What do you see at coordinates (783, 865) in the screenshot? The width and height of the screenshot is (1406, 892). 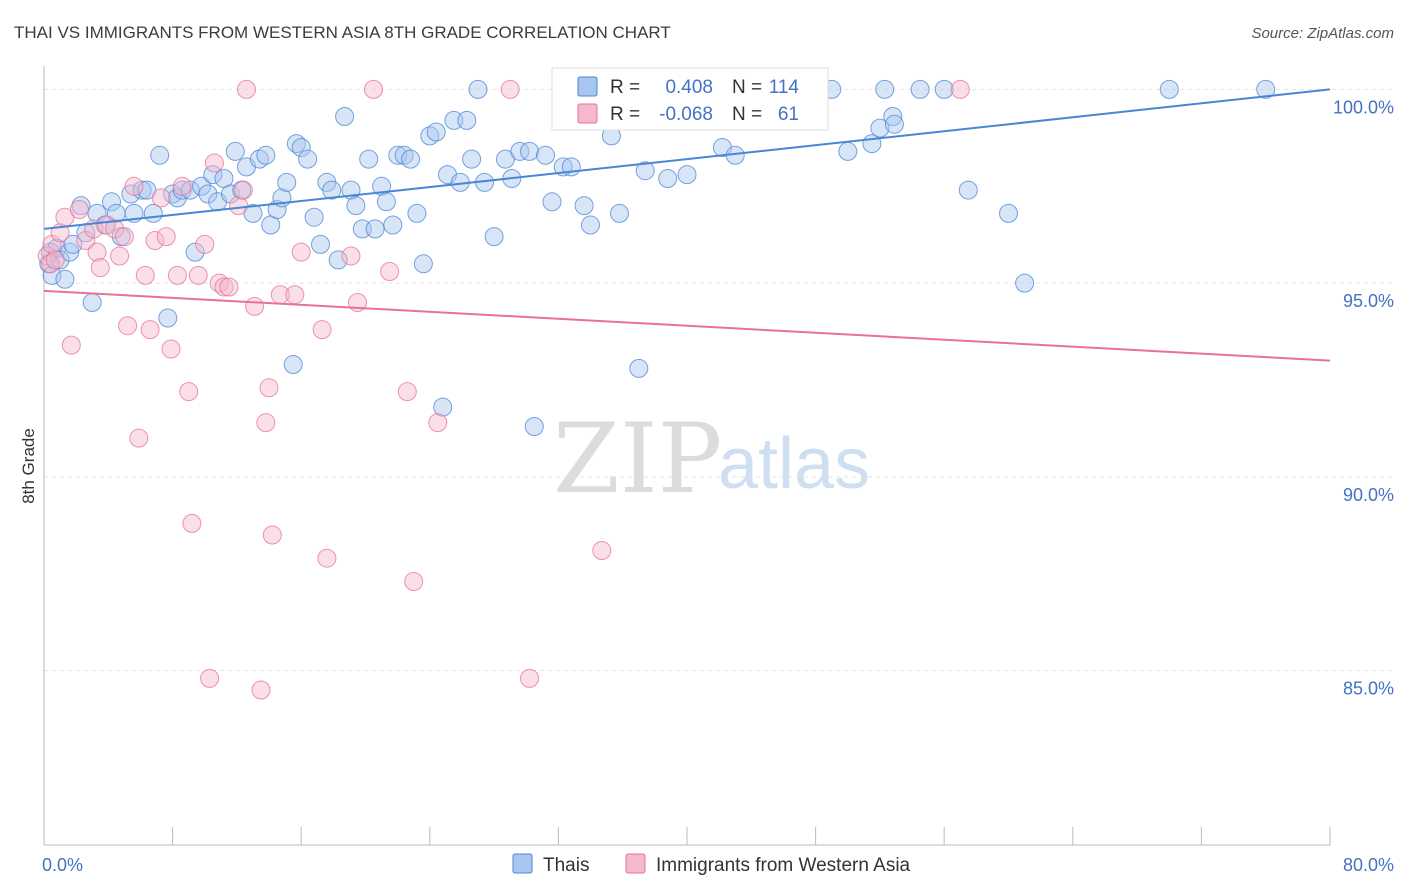 I see `legend-label-western-asia: Immigrants from Western Asia` at bounding box center [783, 865].